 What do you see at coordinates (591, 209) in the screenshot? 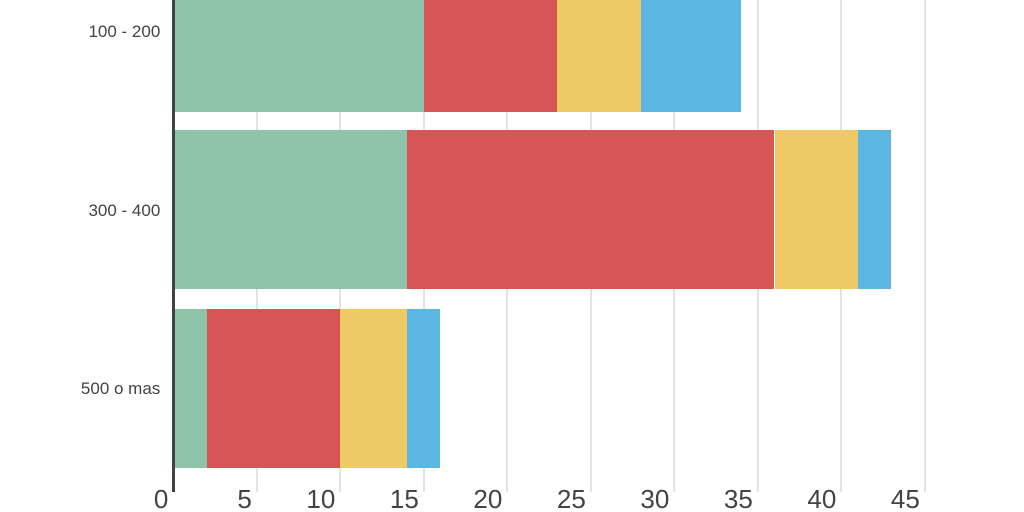
I see `bar-segment-red-row1` at bounding box center [591, 209].